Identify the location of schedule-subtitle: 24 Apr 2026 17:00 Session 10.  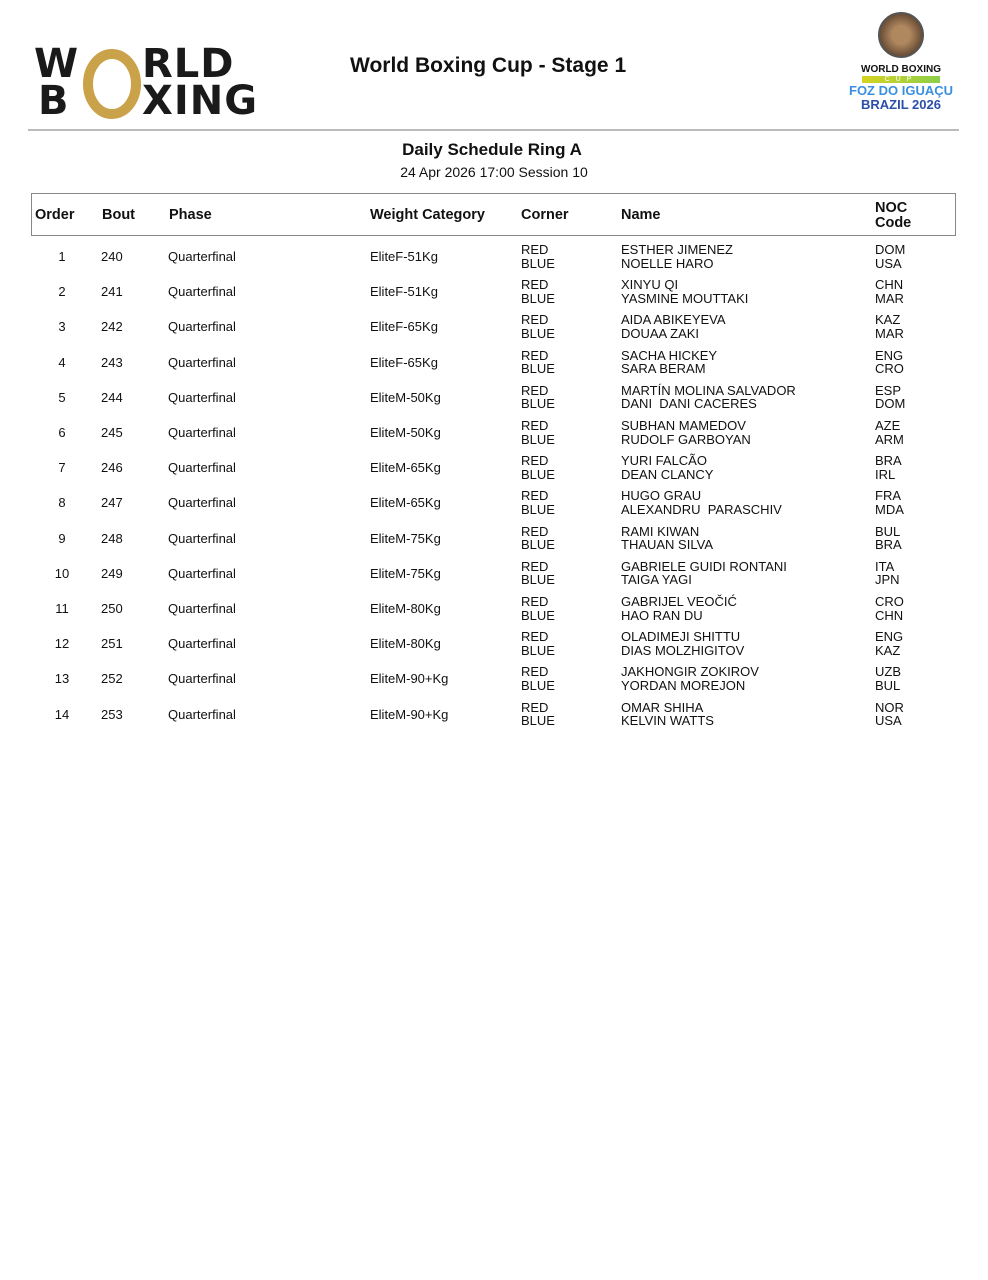
(494, 172).